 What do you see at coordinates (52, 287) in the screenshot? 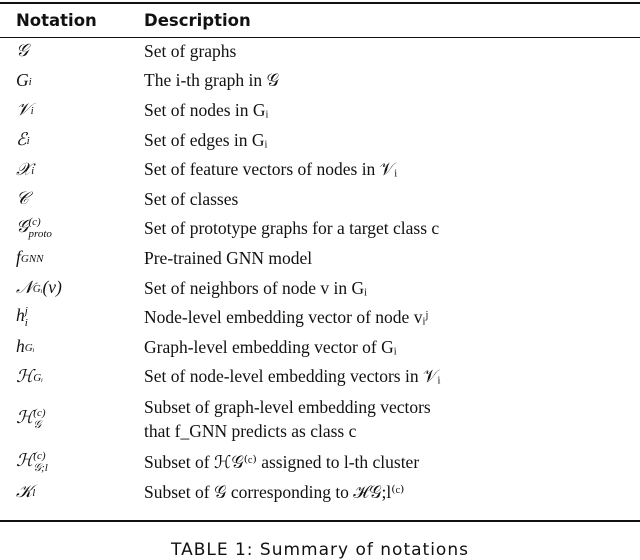
I see `notation-argument: (v)` at bounding box center [52, 287].